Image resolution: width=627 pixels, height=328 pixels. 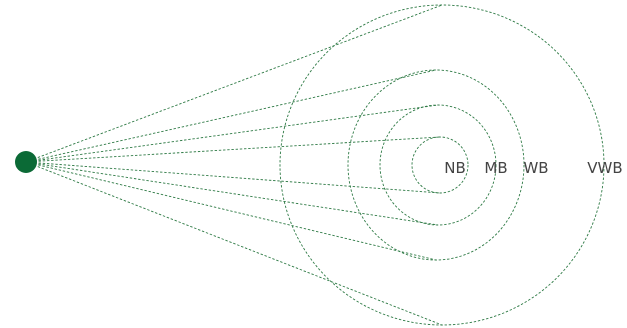 What do you see at coordinates (26, 162) in the screenshot?
I see `source-dot-icon` at bounding box center [26, 162].